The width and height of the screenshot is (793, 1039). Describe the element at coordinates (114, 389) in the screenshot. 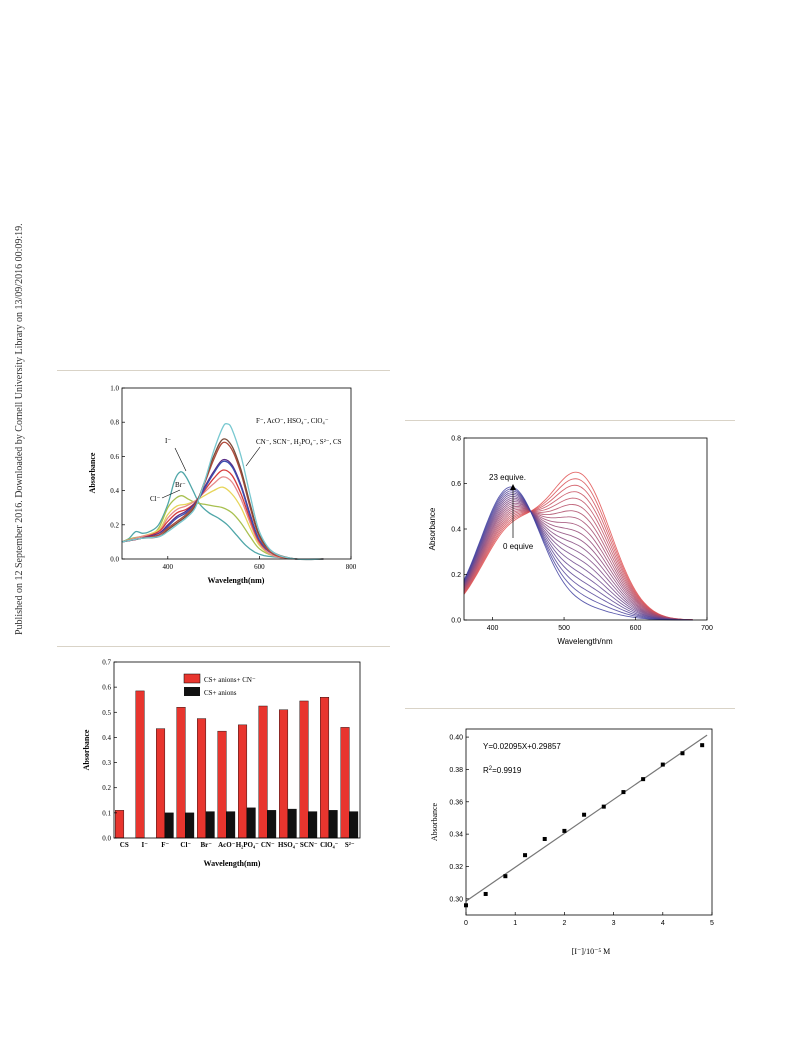

I see `y-tick-label: 1.0` at that location.